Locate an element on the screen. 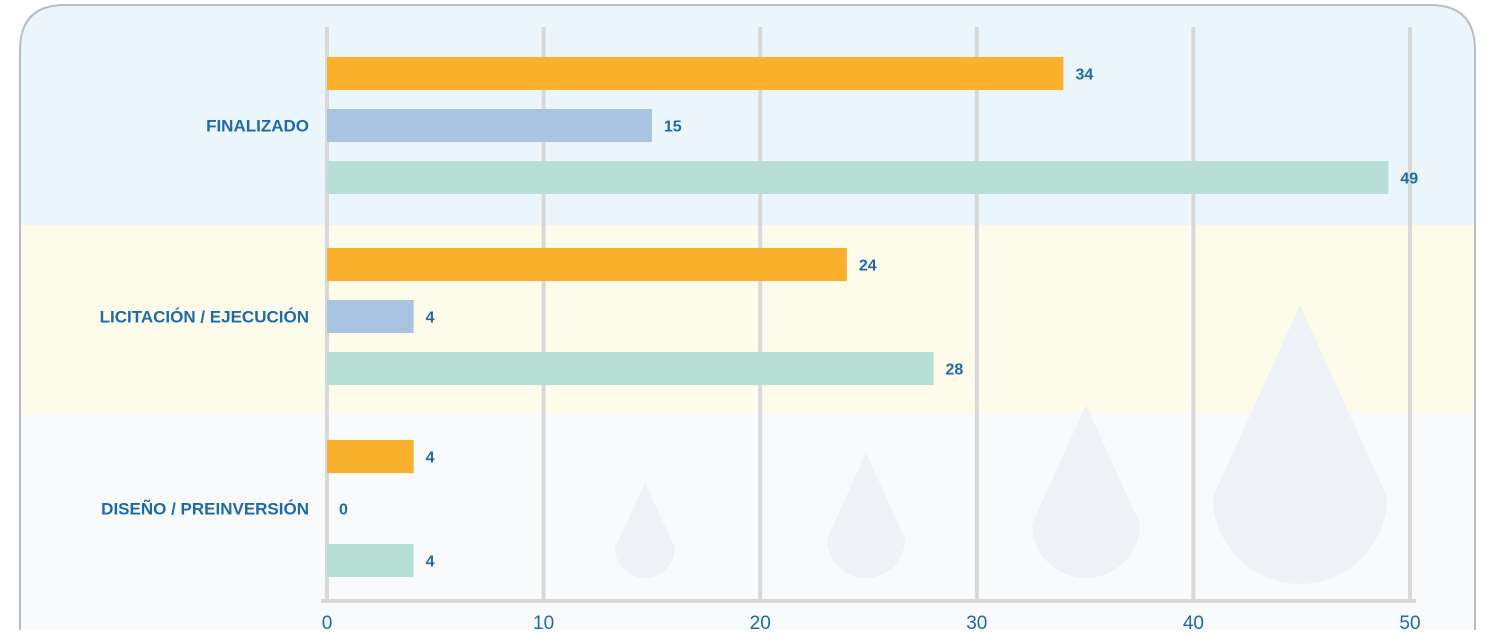 The image size is (1500, 635). data-label: 15 is located at coordinates (673, 127).